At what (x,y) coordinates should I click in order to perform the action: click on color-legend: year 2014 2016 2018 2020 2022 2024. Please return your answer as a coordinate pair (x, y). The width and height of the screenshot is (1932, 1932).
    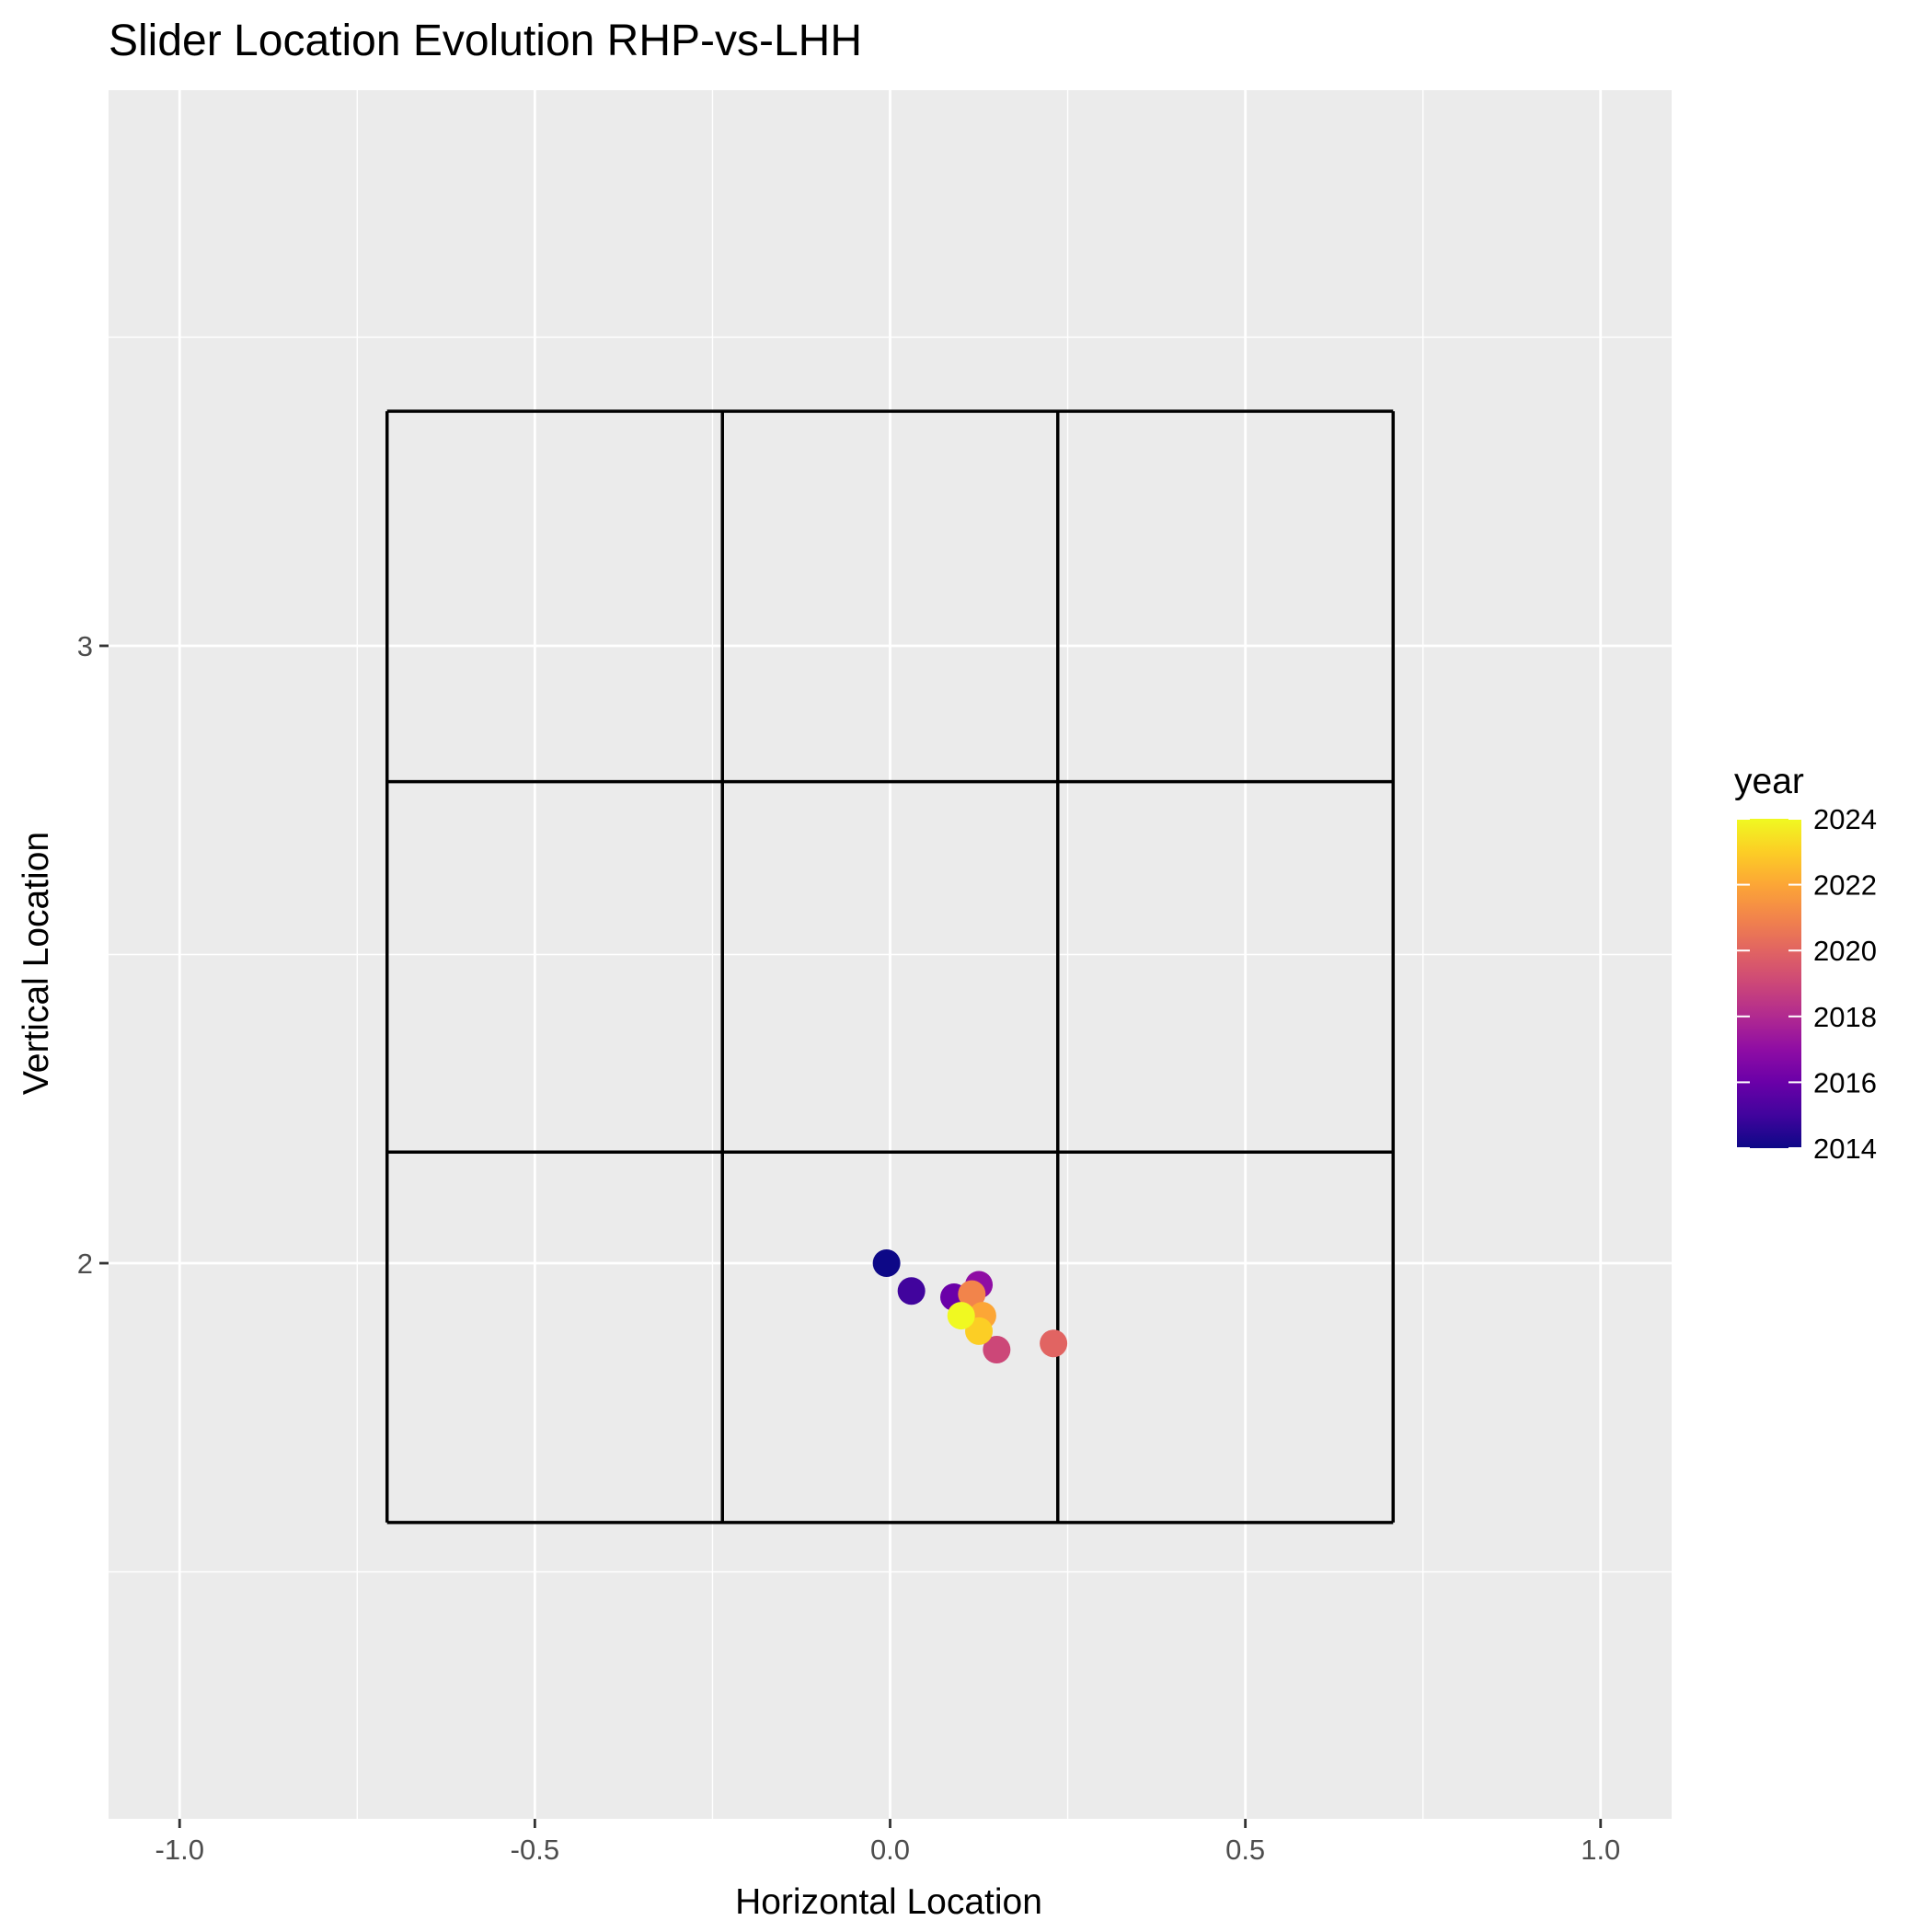
    Looking at the image, I should click on (1805, 963).